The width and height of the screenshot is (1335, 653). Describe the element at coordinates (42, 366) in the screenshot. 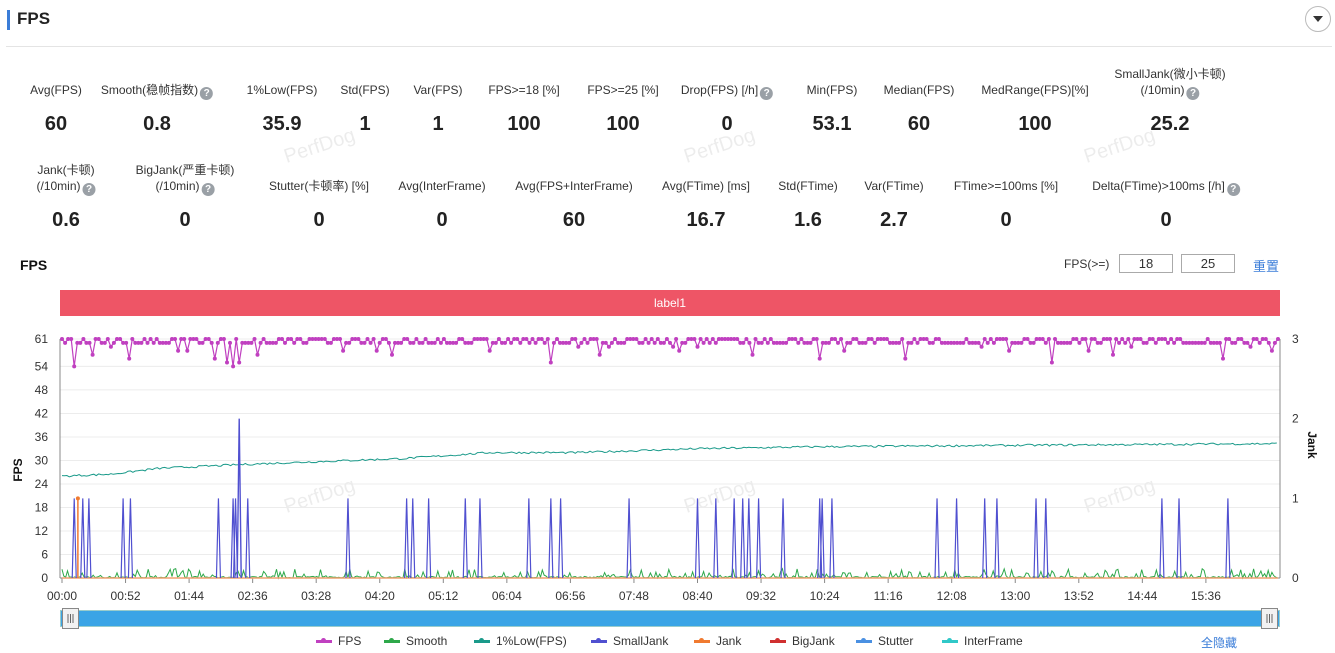

I see `y-tick-label: 54` at that location.